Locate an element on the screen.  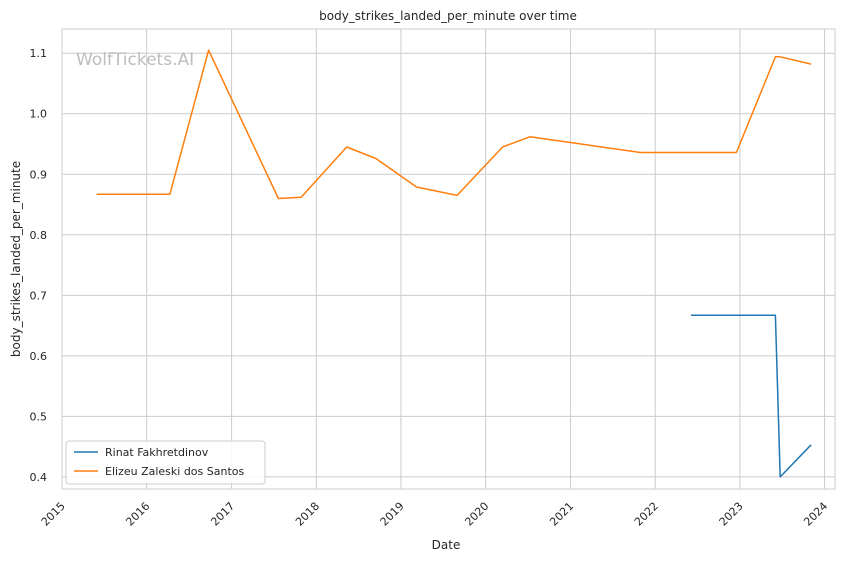
x-tick-label: 2023 is located at coordinates (731, 514).